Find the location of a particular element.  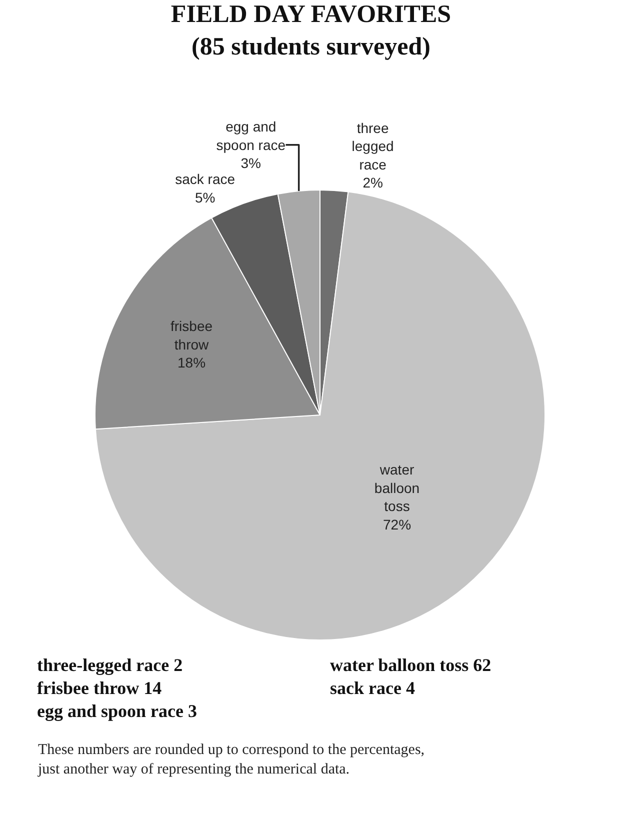

text: frisbee throw 14 is located at coordinates (99, 688).